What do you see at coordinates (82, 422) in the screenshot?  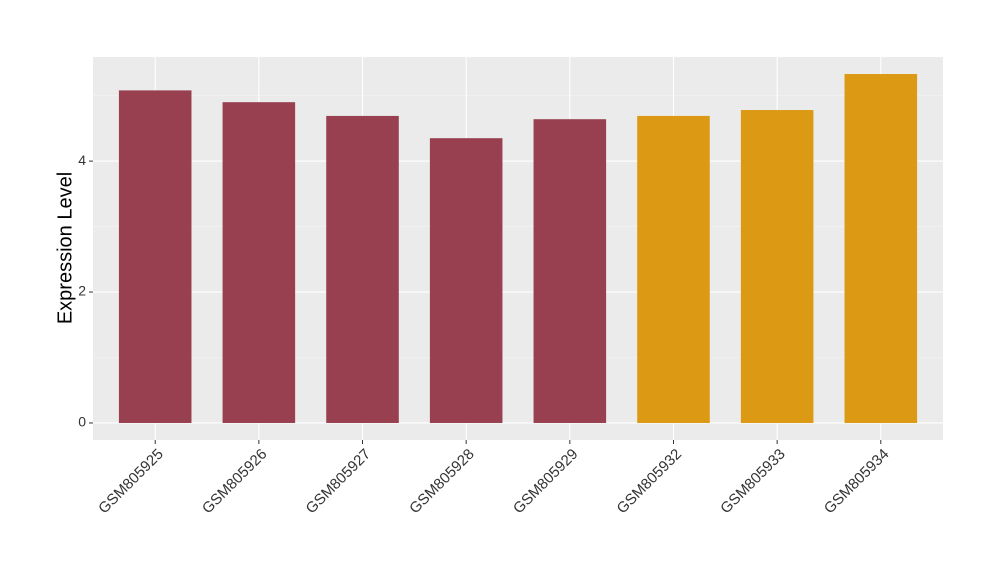 I see `y-tick-label: 0` at bounding box center [82, 422].